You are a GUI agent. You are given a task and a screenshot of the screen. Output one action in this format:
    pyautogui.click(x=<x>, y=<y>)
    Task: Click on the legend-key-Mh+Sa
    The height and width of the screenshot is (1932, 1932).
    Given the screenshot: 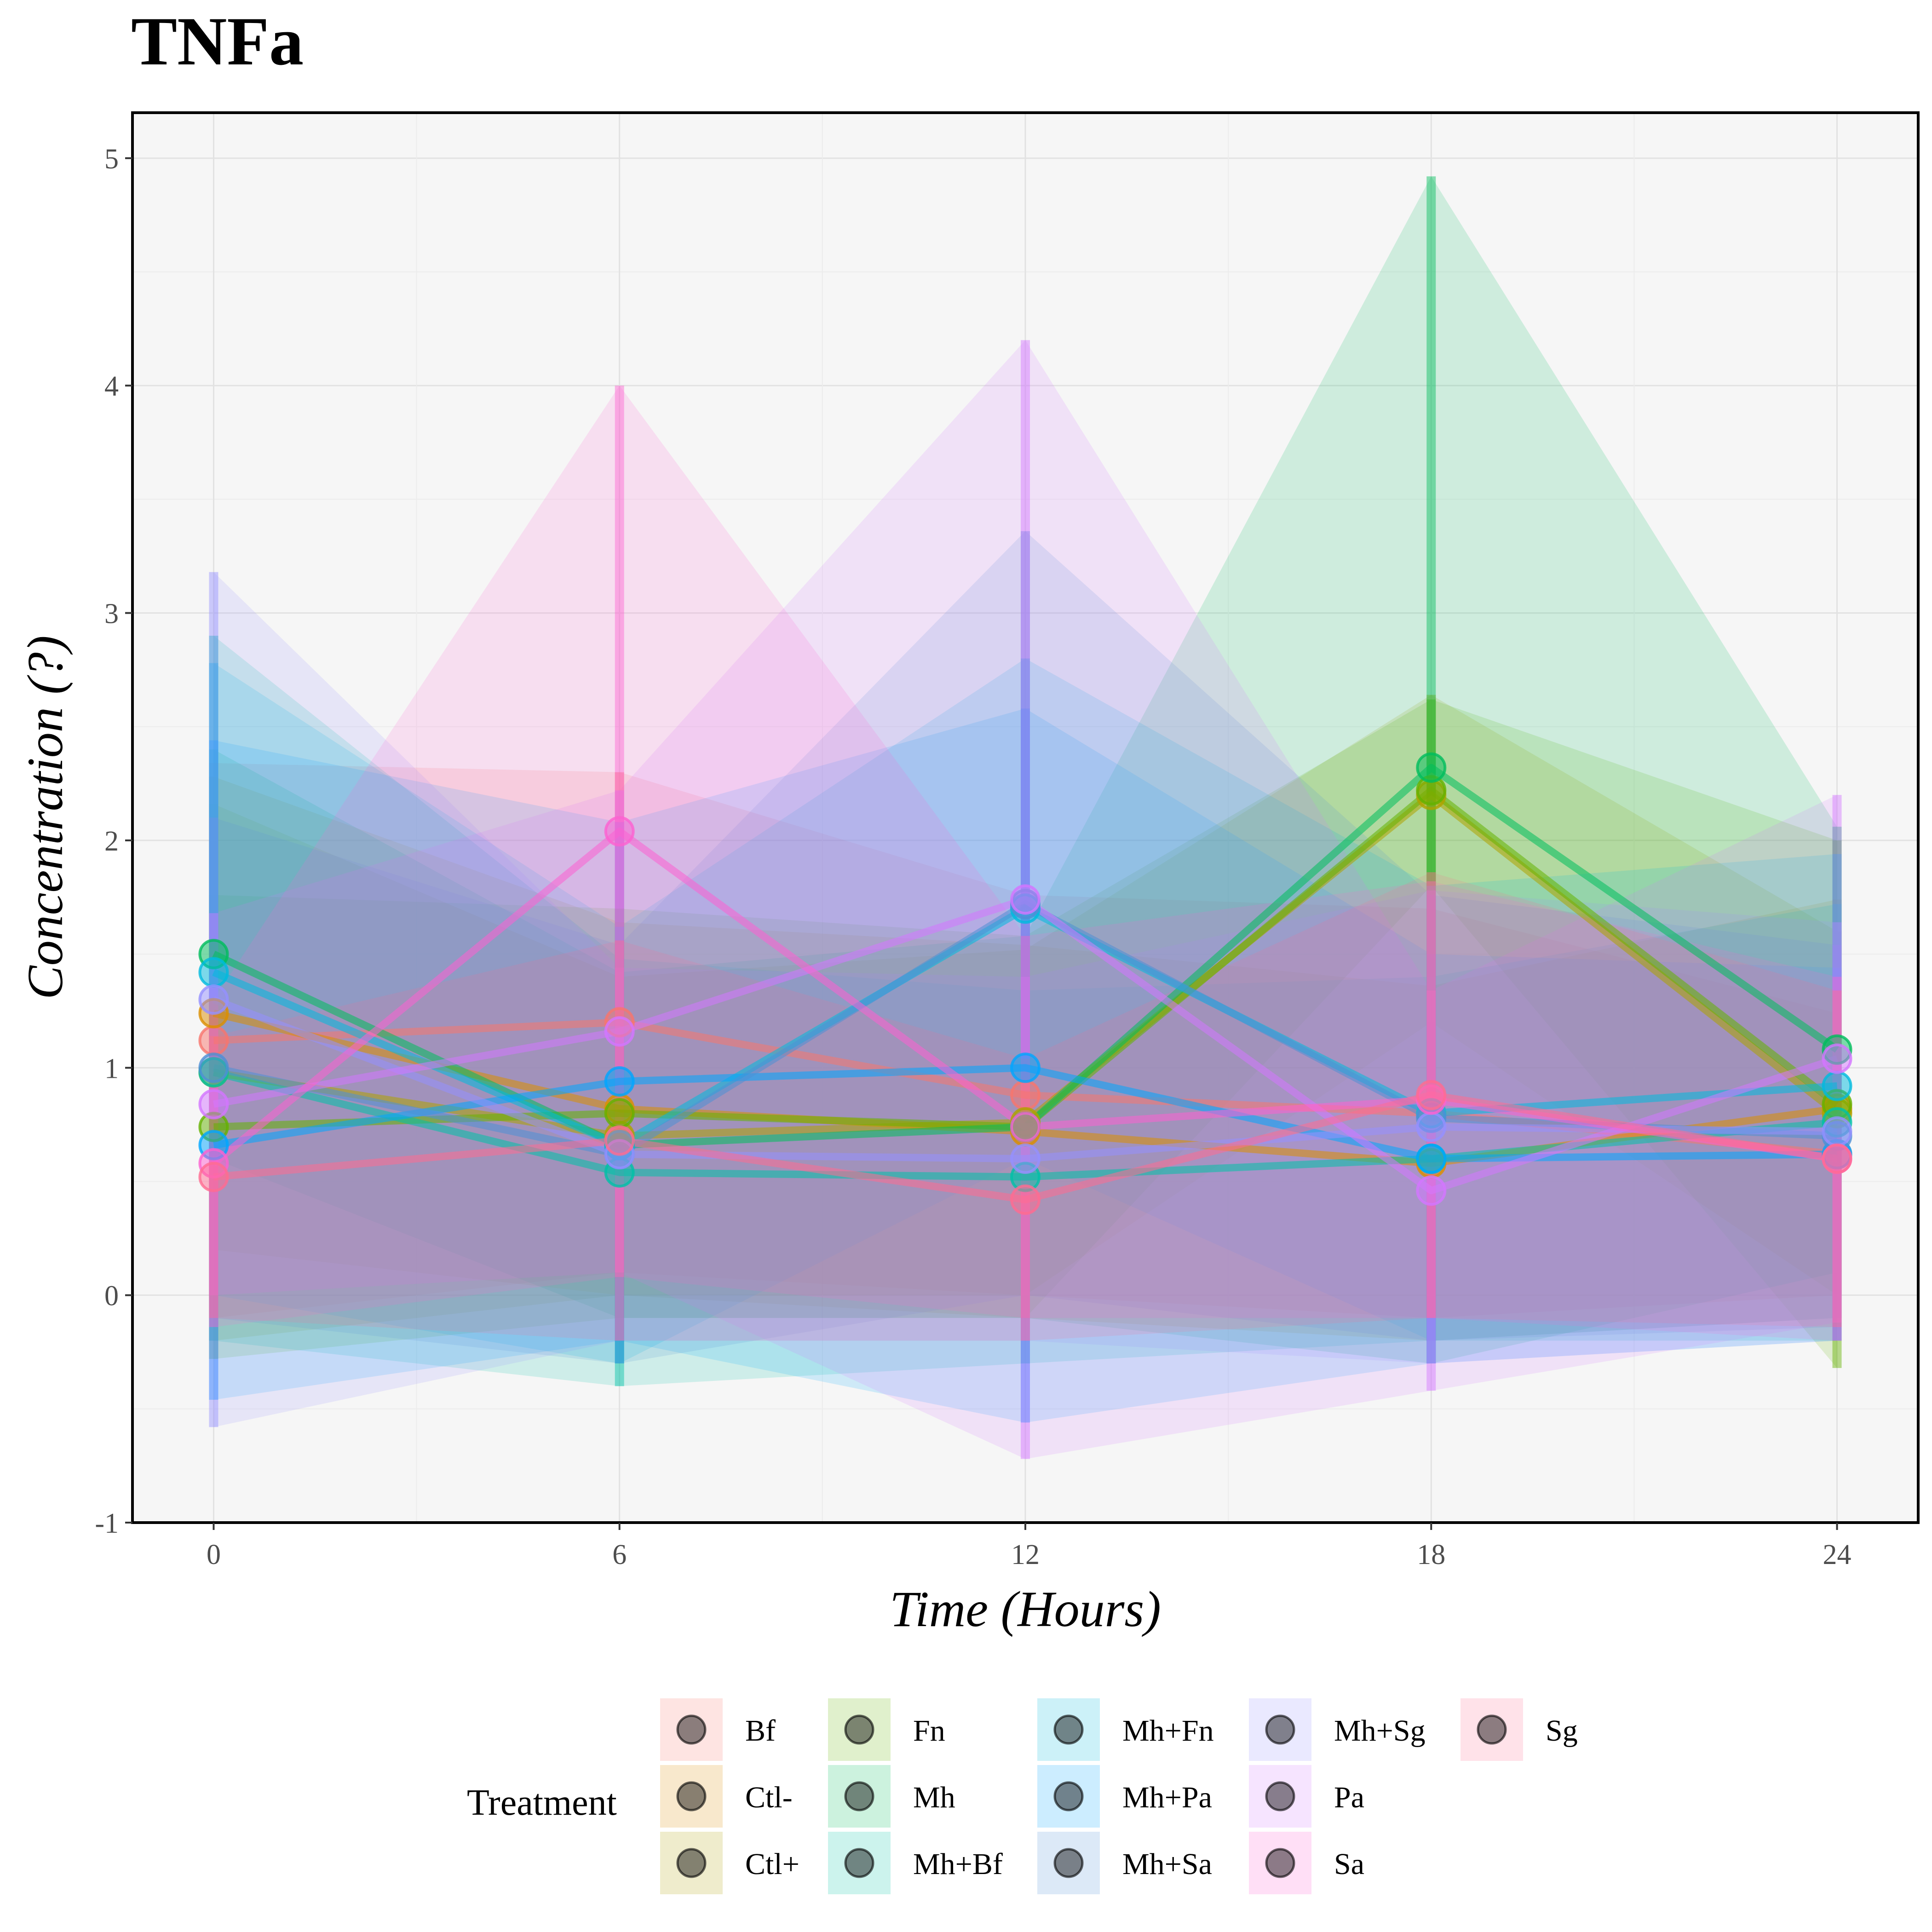 What is the action you would take?
    pyautogui.click(x=1068, y=1863)
    